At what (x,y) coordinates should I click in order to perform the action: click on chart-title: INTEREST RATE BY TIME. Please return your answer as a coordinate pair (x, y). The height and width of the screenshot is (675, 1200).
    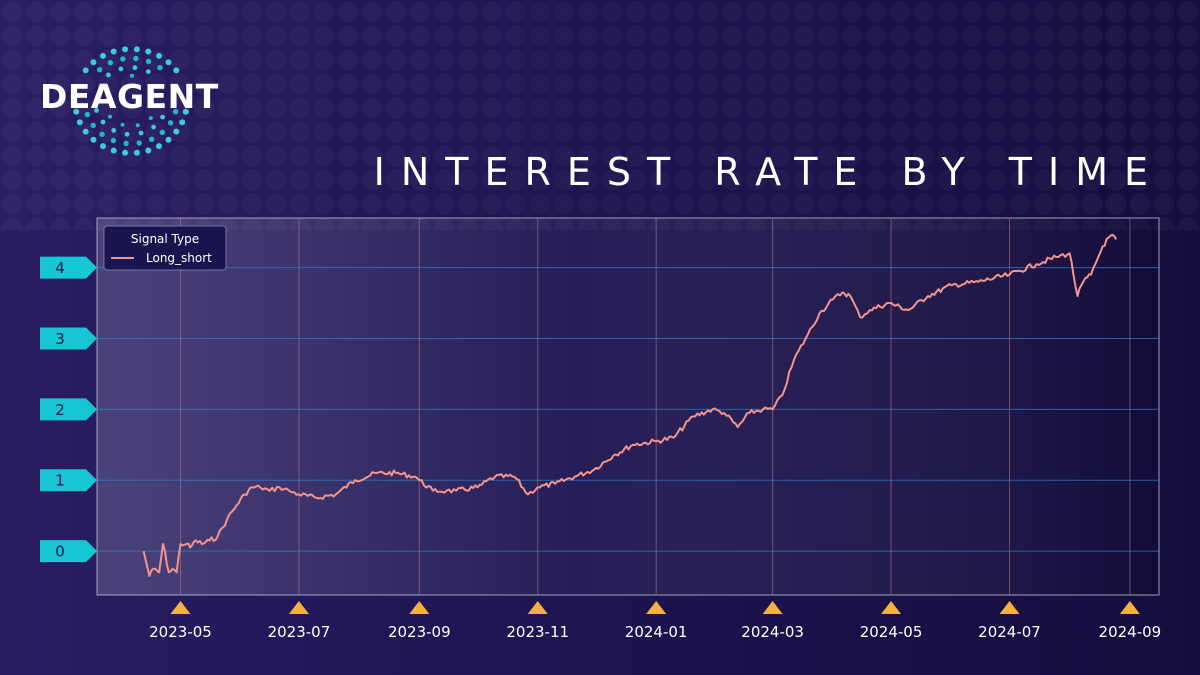
    Looking at the image, I should click on (768, 172).